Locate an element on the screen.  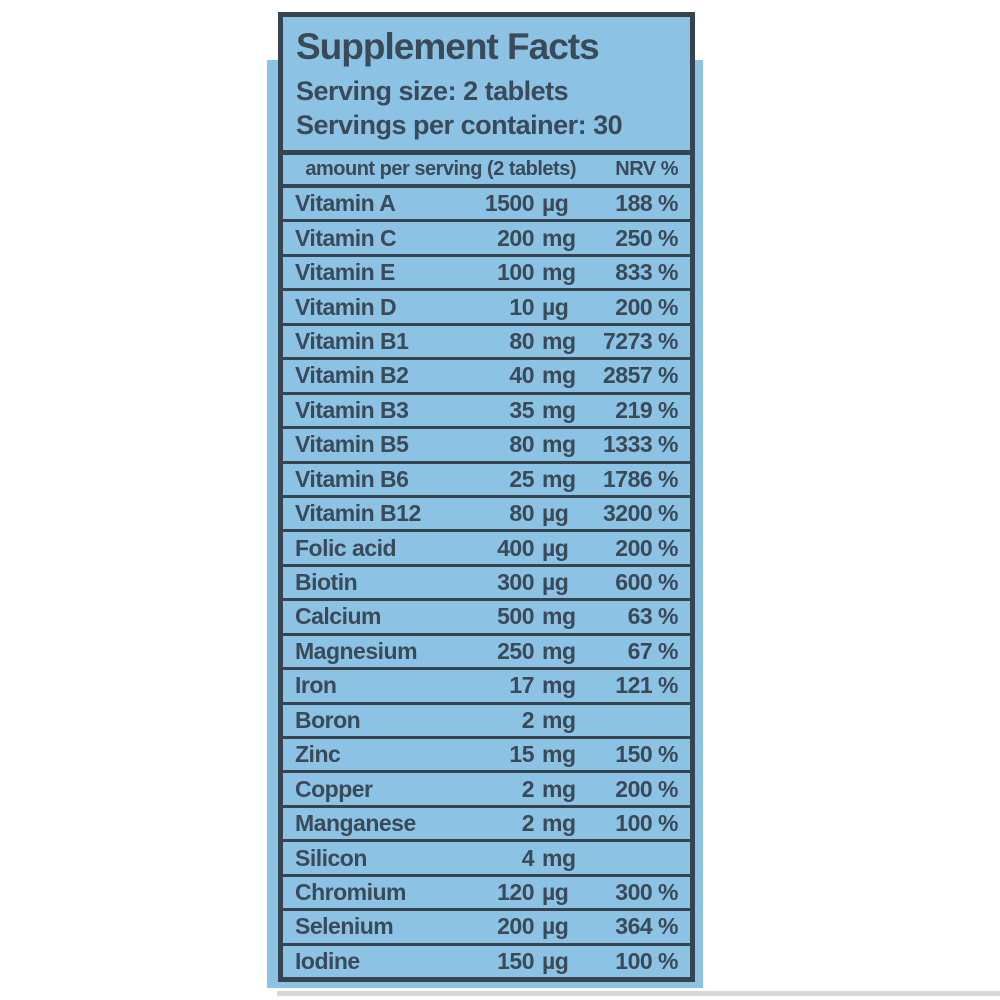
nutrient-amount: 40 is located at coordinates (521, 375).